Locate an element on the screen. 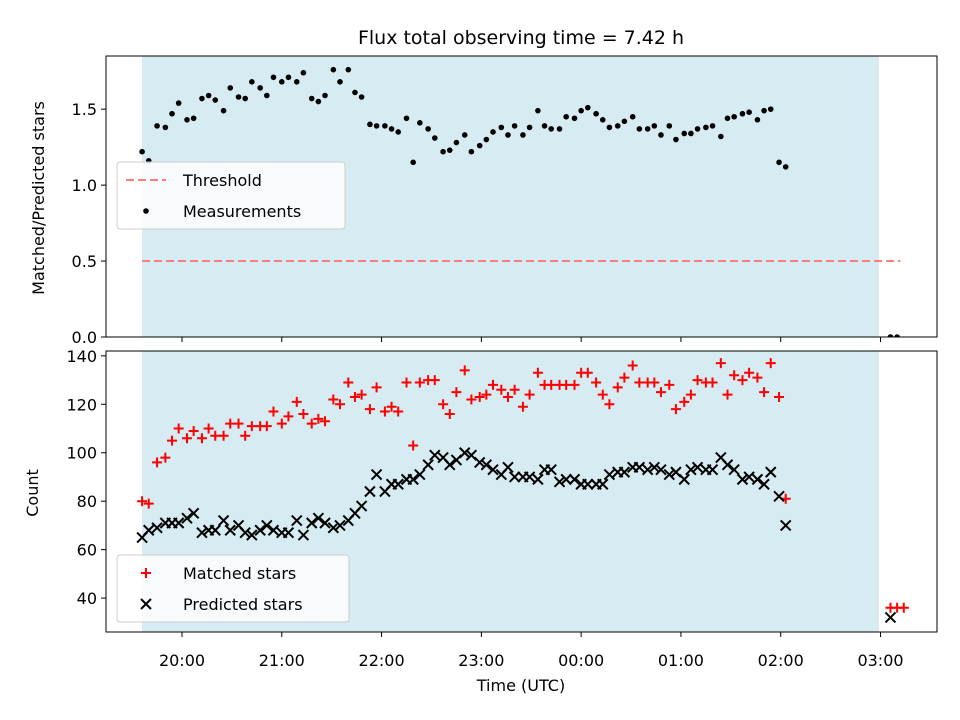 The width and height of the screenshot is (960, 720). legend-marker-matched is located at coordinates (146, 573).